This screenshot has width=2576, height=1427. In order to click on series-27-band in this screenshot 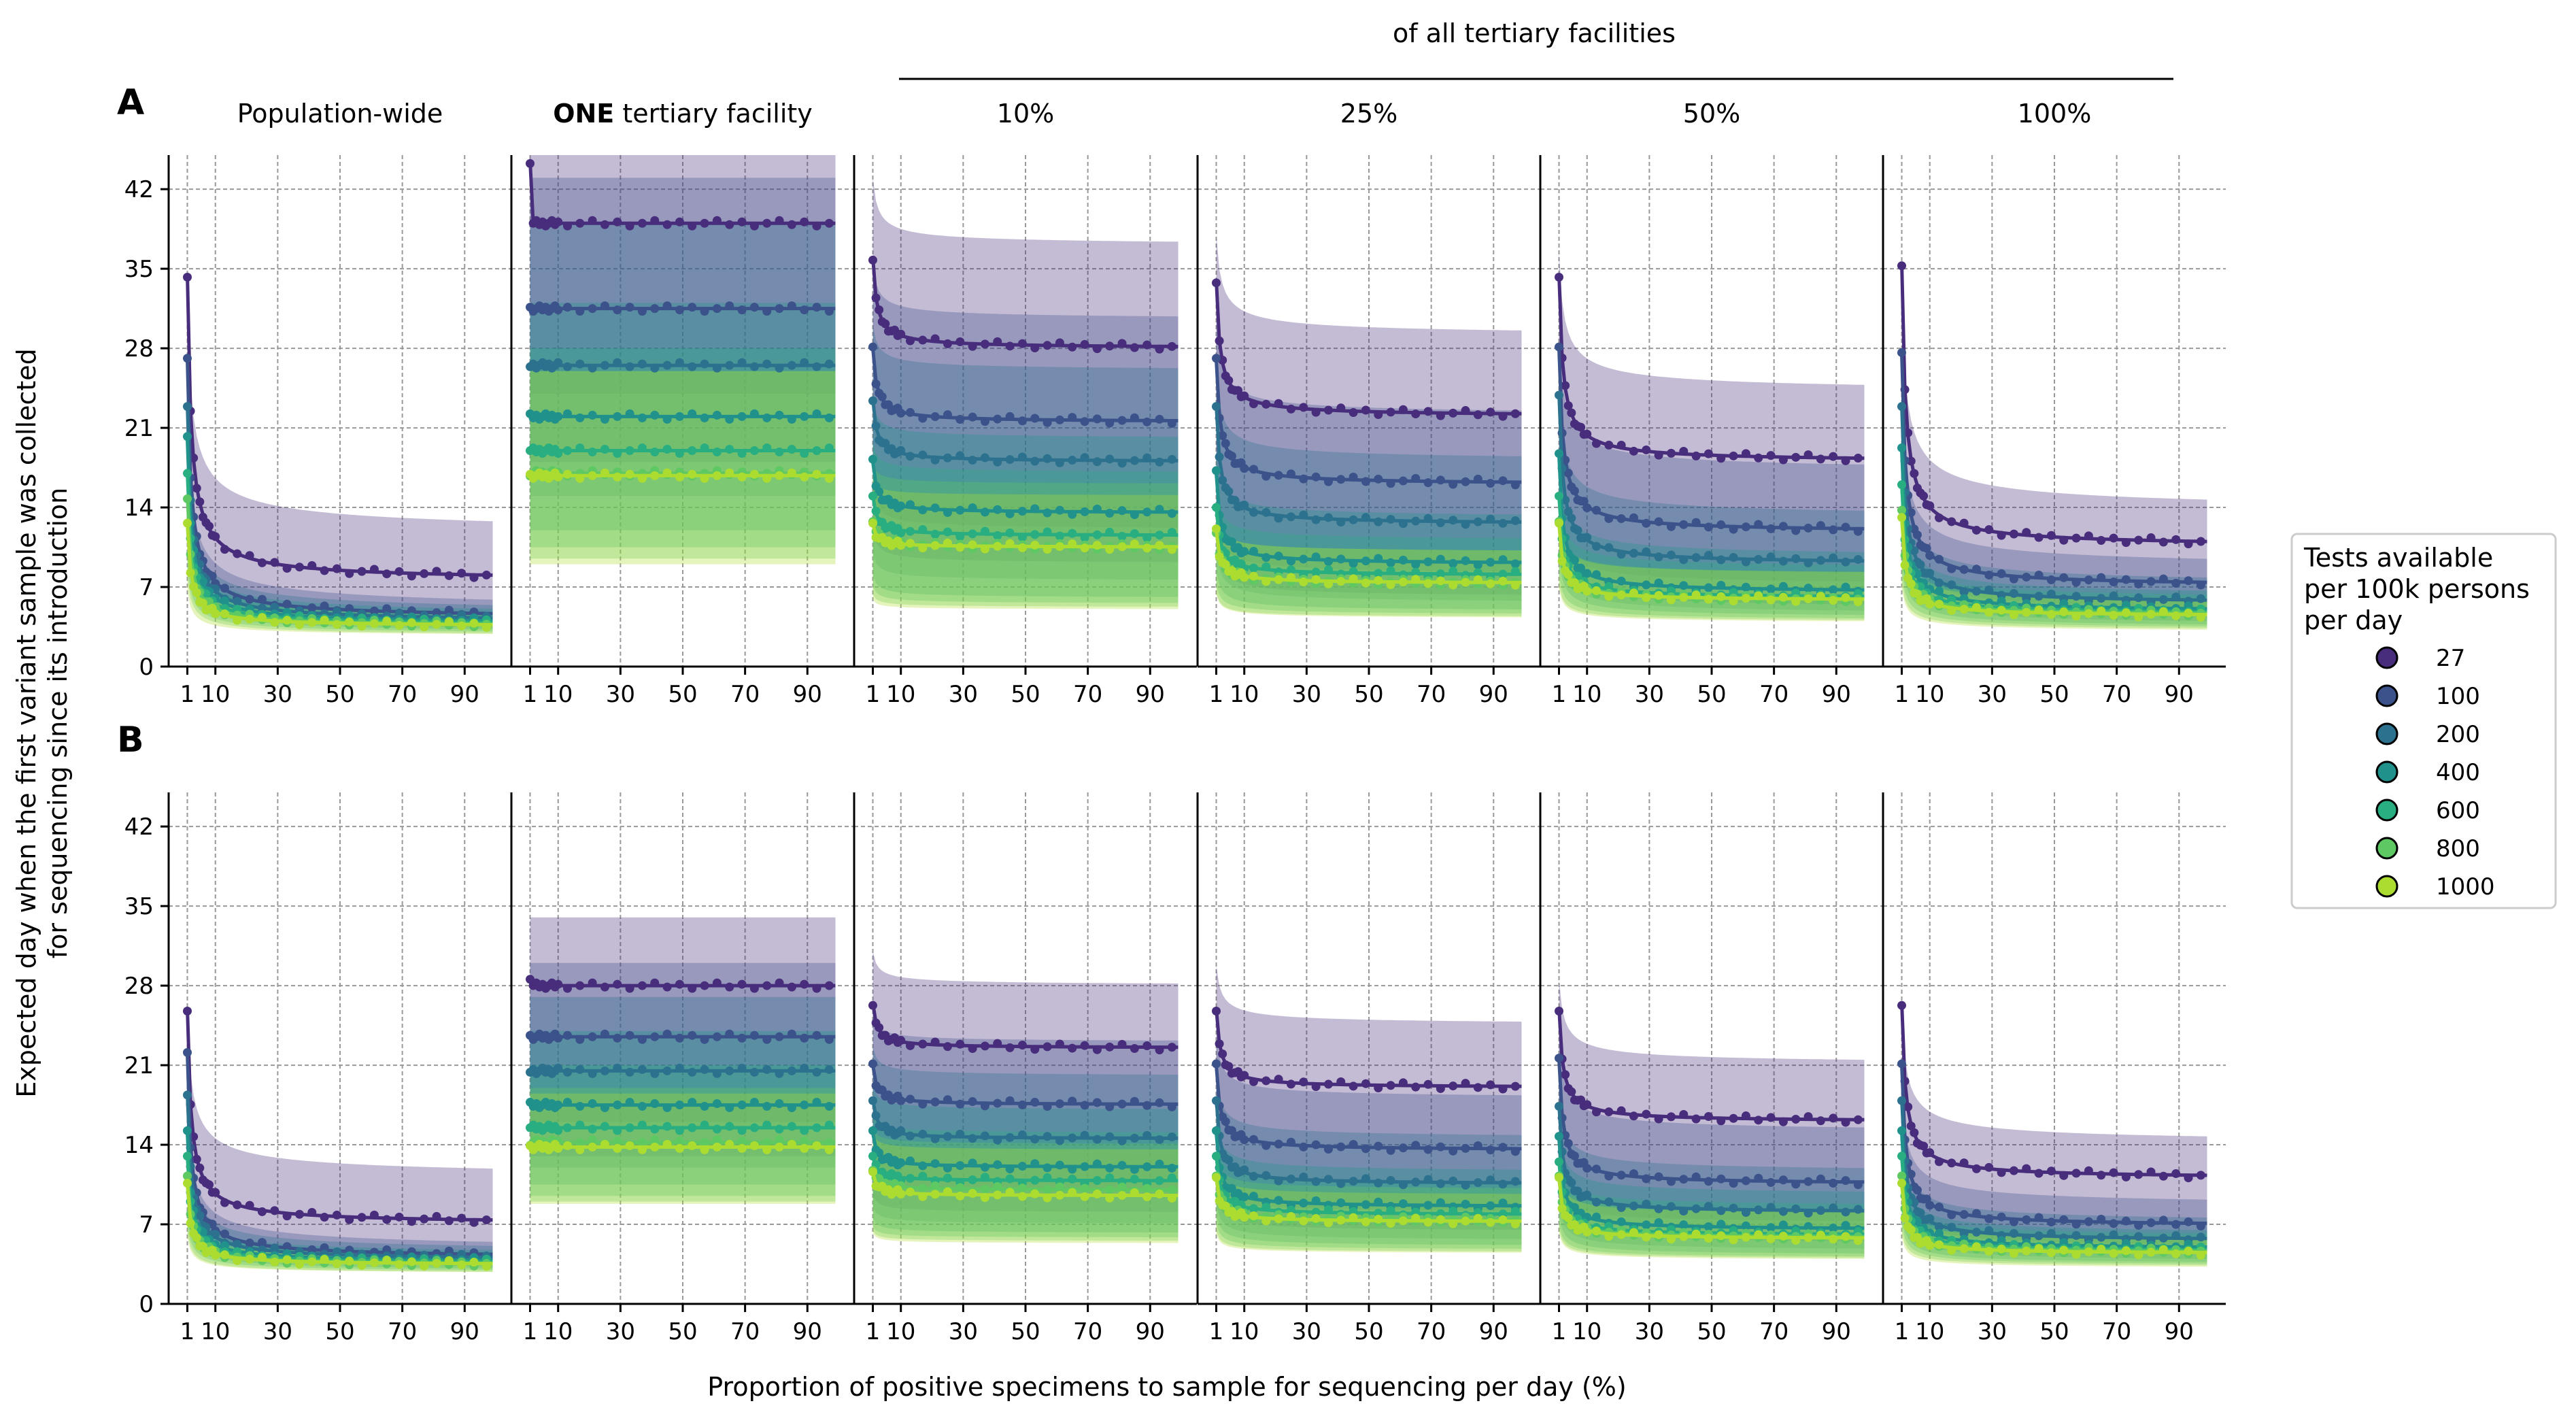, I will do `click(340, 1137)`.